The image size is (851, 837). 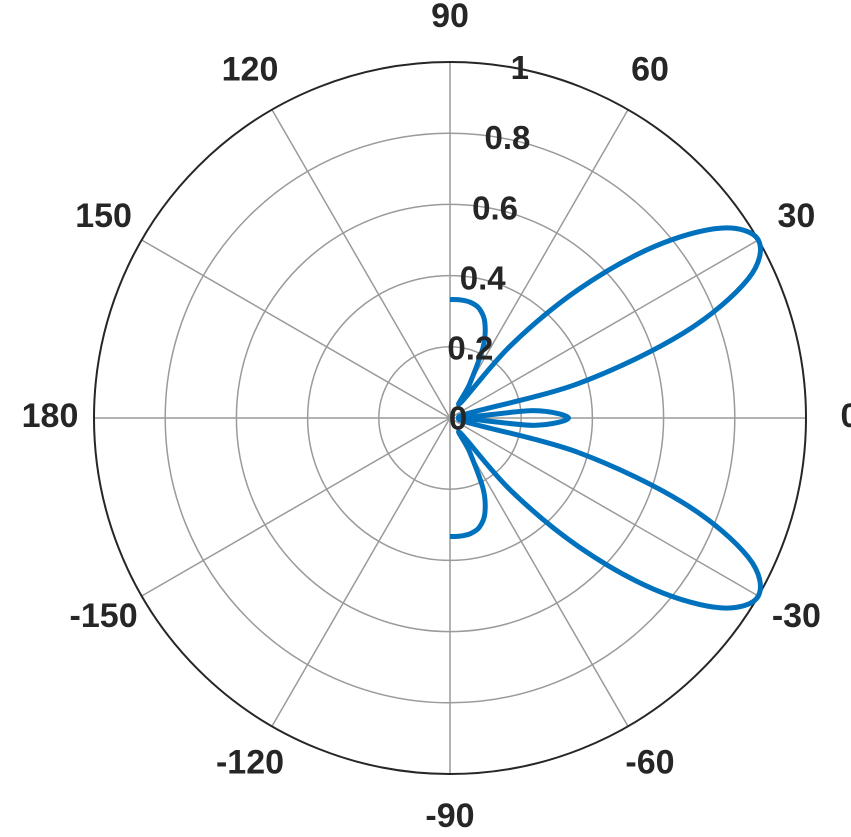 I want to click on theta-tick-label: 30, so click(x=796, y=216).